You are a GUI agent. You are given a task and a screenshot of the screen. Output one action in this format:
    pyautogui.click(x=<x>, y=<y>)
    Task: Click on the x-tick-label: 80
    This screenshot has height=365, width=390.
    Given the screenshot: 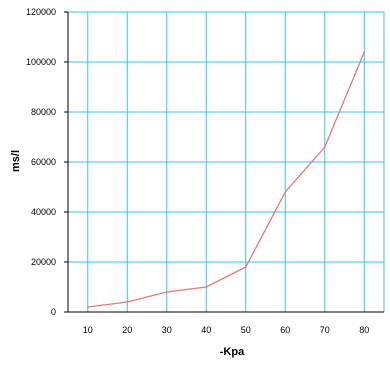 What is the action you would take?
    pyautogui.click(x=364, y=330)
    